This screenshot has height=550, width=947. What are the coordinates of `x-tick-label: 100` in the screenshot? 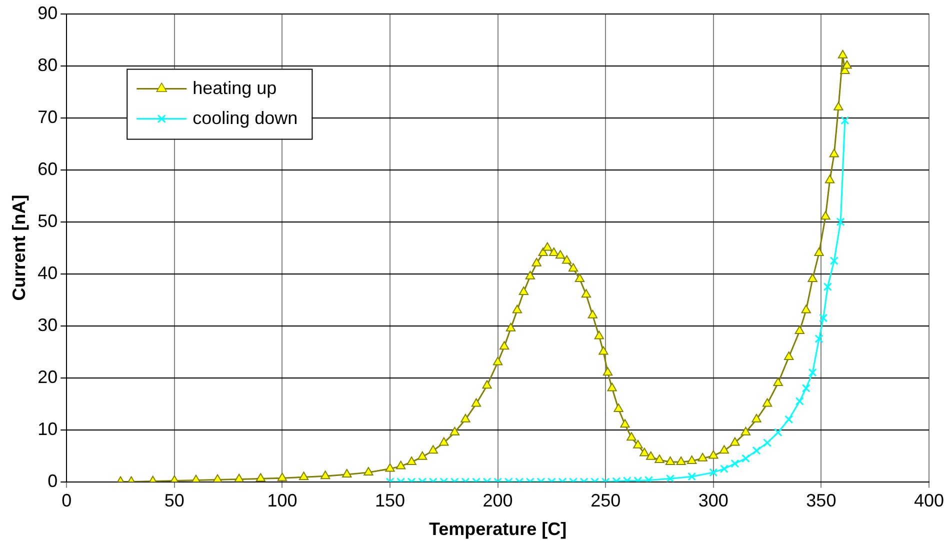 It's located at (282, 500).